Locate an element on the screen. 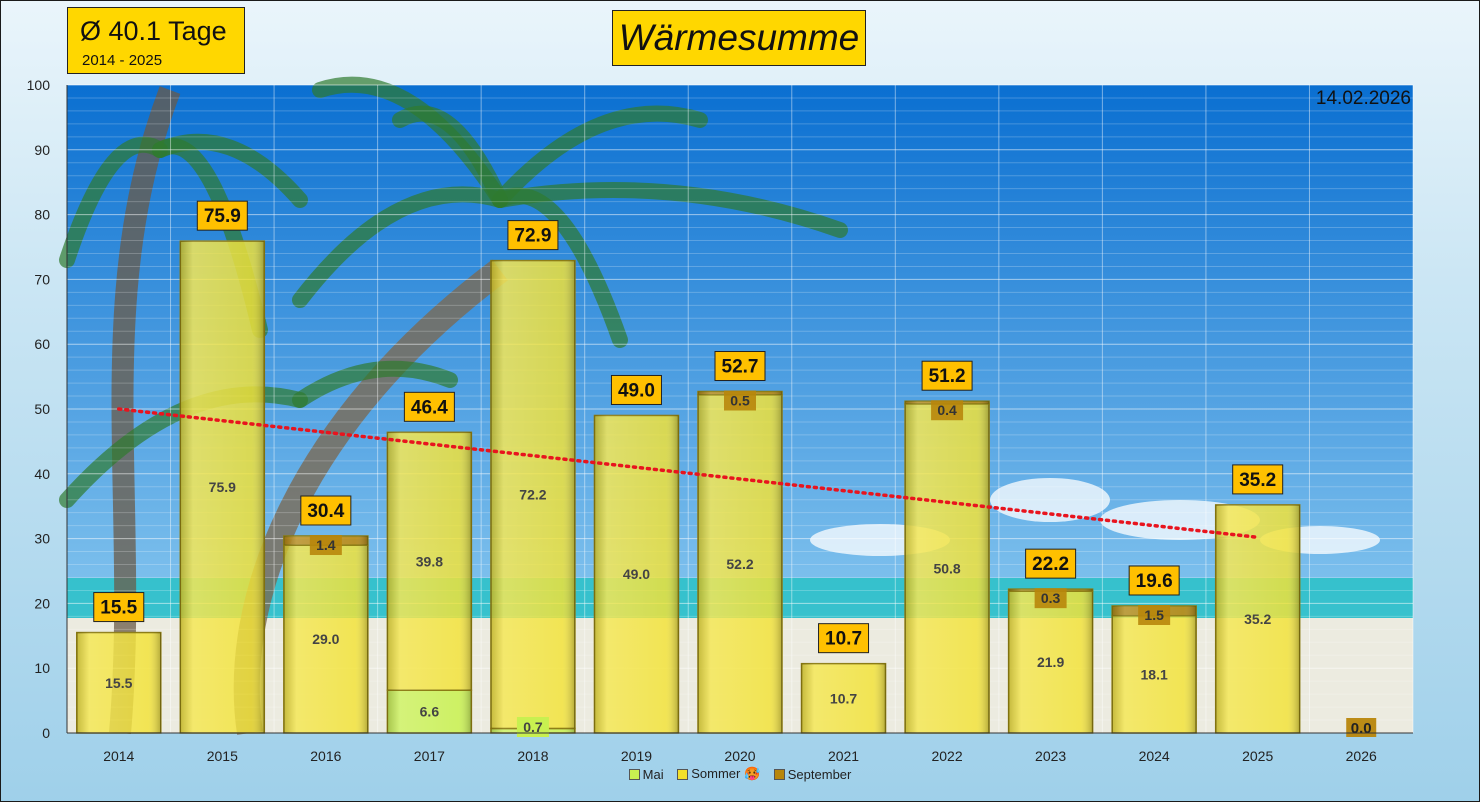  data-label-september: 0.3 is located at coordinates (1051, 598).